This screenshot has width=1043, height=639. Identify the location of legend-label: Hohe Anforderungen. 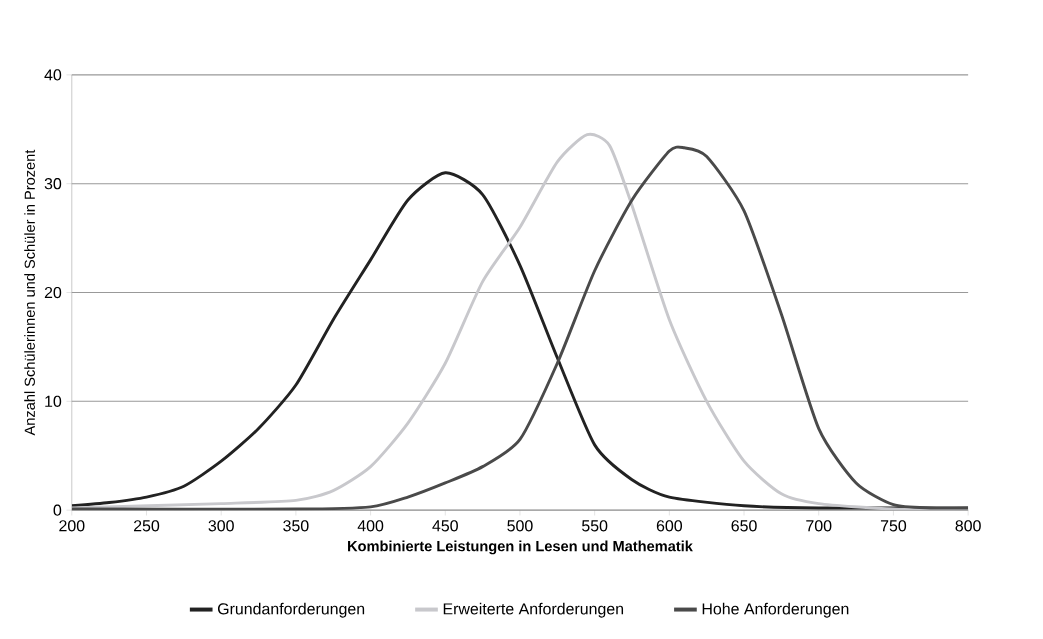
(775, 610).